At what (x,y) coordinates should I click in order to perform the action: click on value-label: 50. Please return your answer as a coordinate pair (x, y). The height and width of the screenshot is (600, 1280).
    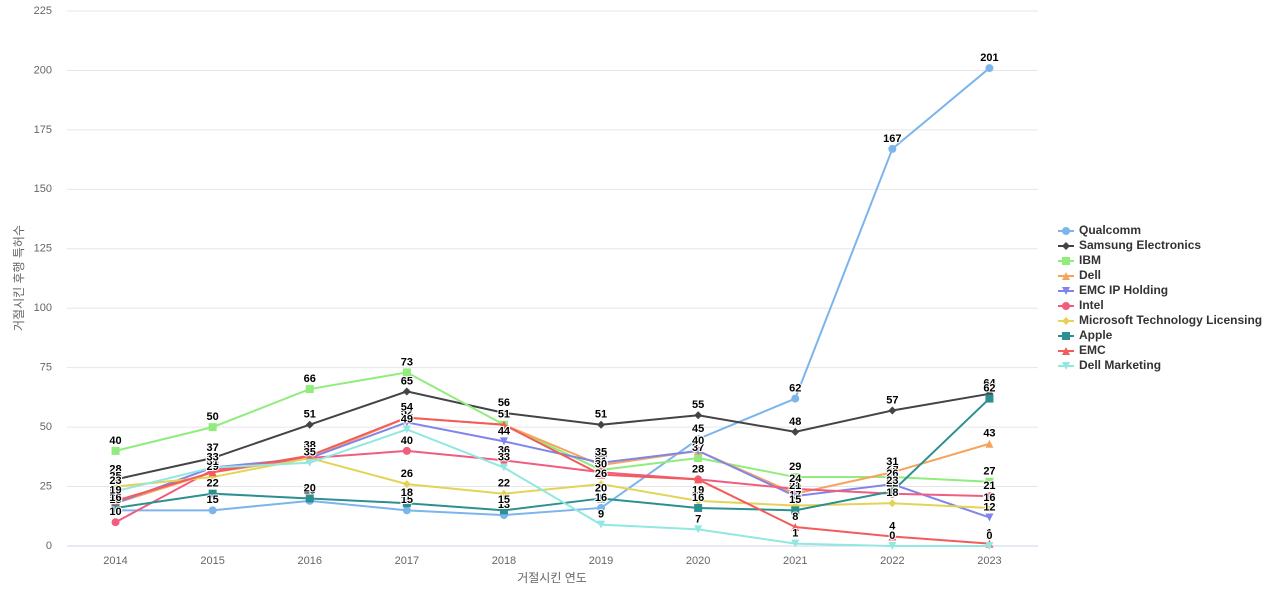
    Looking at the image, I should click on (213, 417).